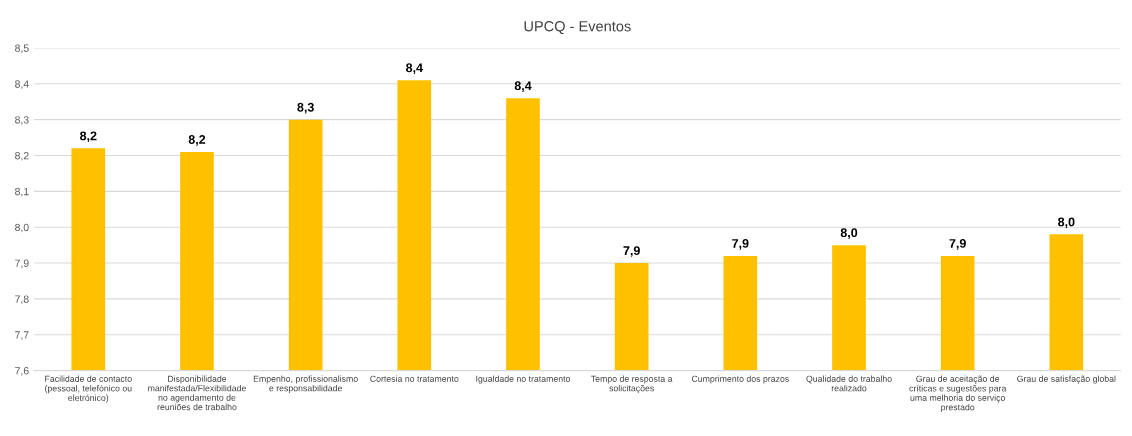  What do you see at coordinates (1066, 379) in the screenshot?
I see `x-tick-label: Grau de satisfação global` at bounding box center [1066, 379].